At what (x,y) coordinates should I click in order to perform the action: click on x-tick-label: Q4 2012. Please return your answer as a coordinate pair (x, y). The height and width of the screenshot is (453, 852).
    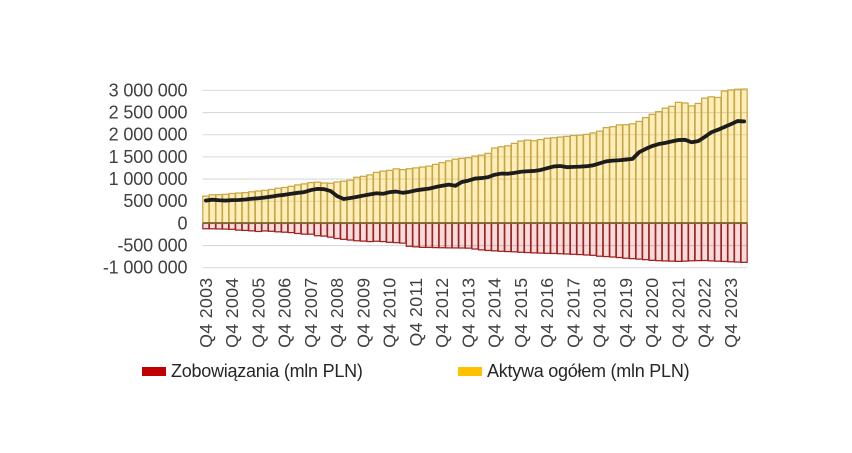
    Looking at the image, I should click on (442, 313).